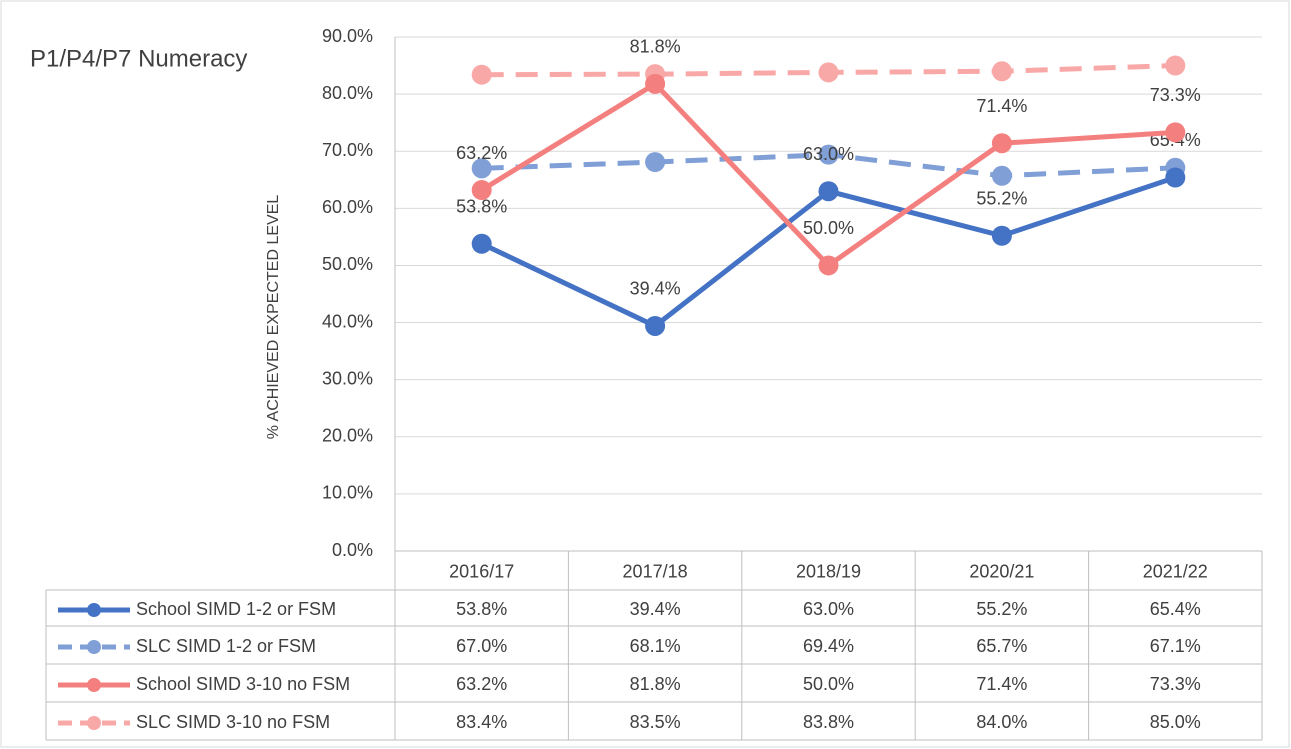  I want to click on y-tick-label: 20.0%, so click(347, 436).